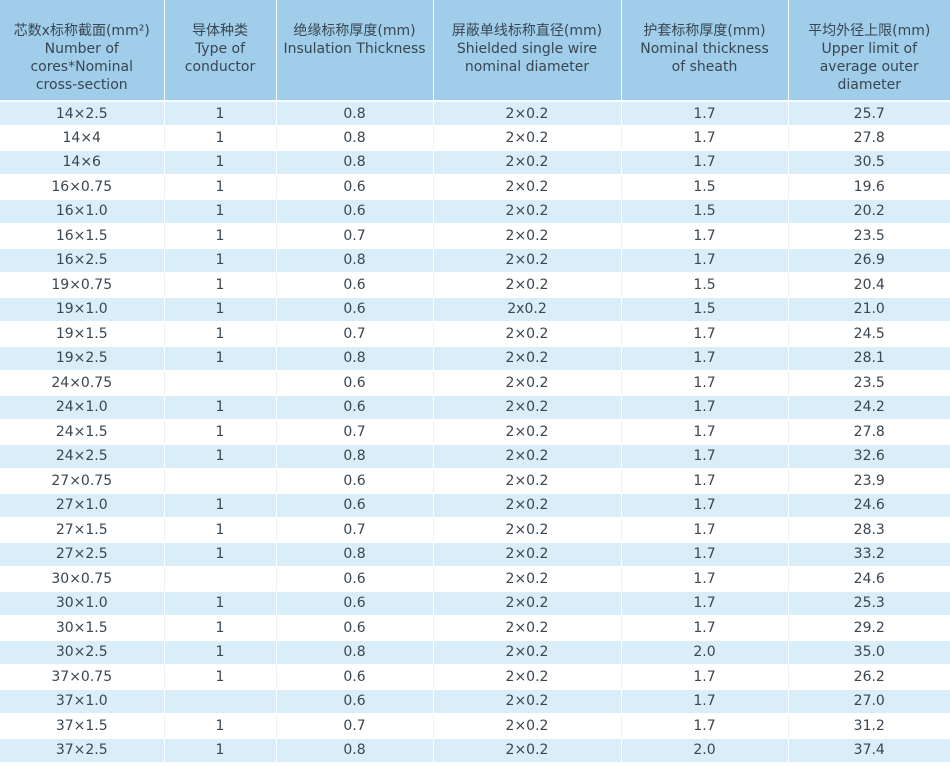  Describe the element at coordinates (869, 603) in the screenshot. I see `cell-outer-diameter-limit: 25.3` at that location.